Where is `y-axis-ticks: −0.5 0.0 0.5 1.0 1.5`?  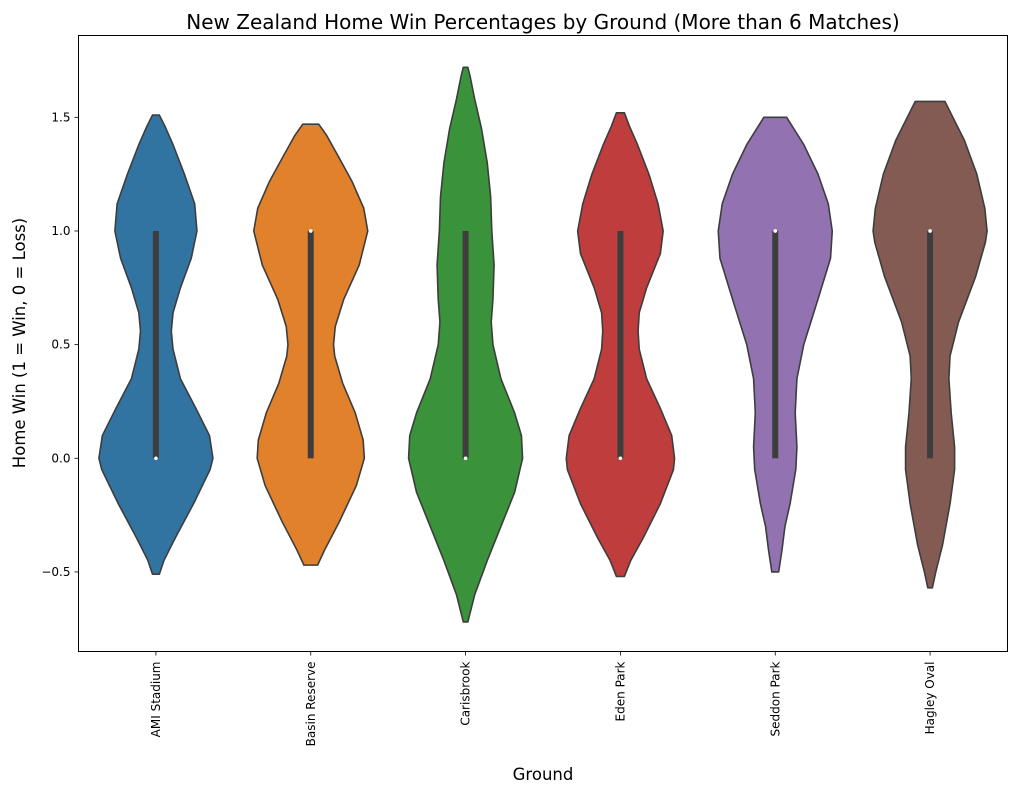 y-axis-ticks: −0.5 0.0 0.5 1.0 1.5 is located at coordinates (60, 344).